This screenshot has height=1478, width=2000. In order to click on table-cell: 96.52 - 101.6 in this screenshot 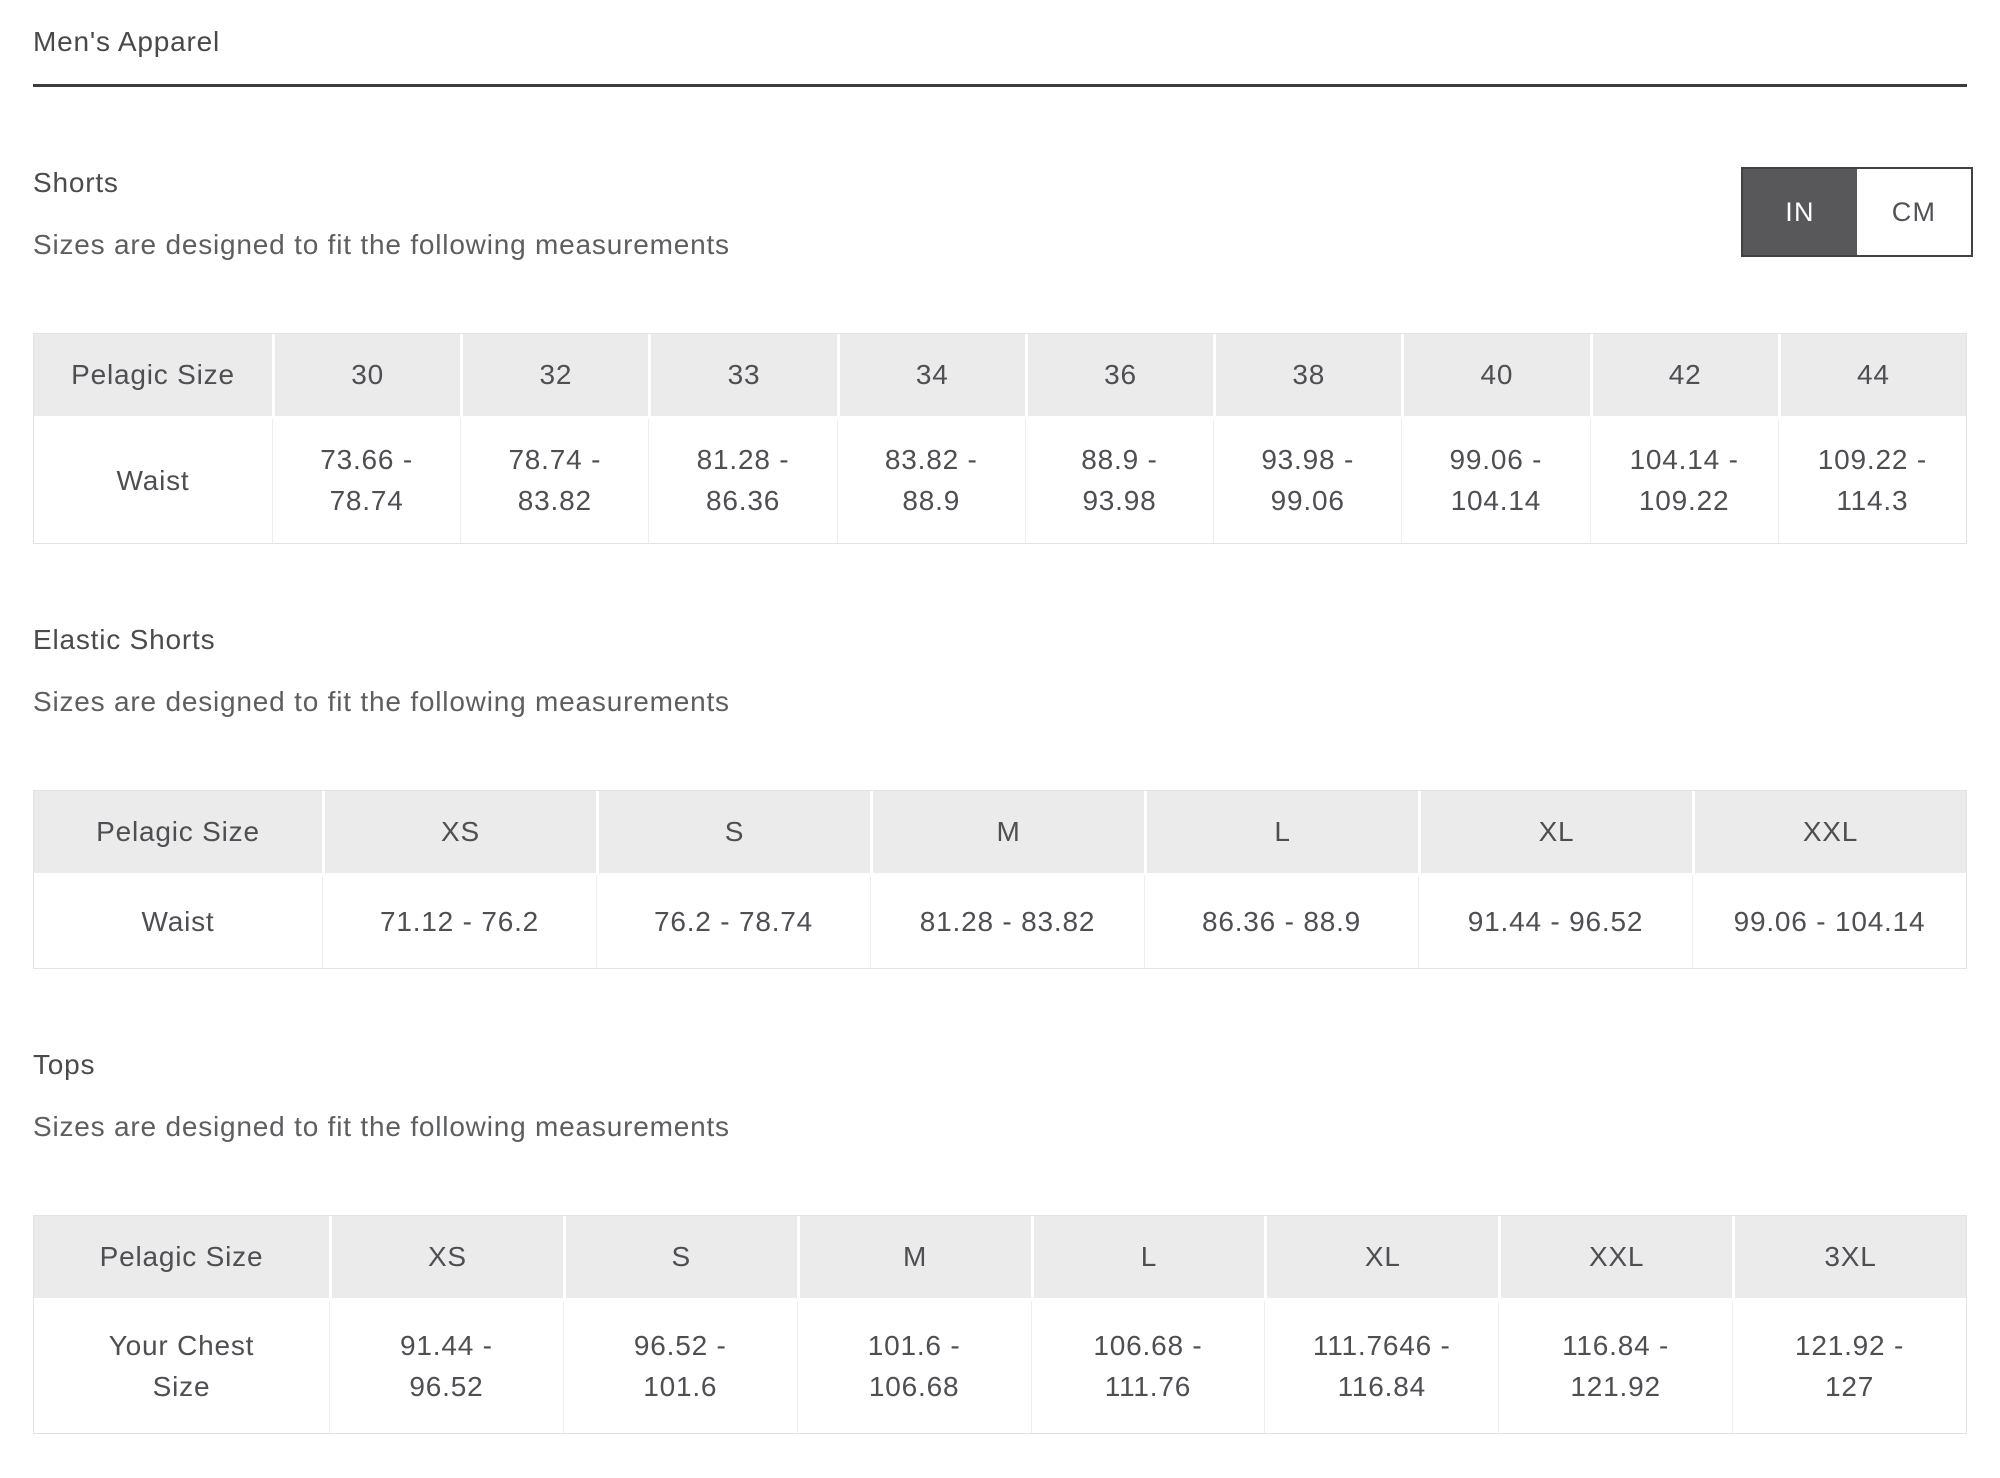, I will do `click(679, 1367)`.